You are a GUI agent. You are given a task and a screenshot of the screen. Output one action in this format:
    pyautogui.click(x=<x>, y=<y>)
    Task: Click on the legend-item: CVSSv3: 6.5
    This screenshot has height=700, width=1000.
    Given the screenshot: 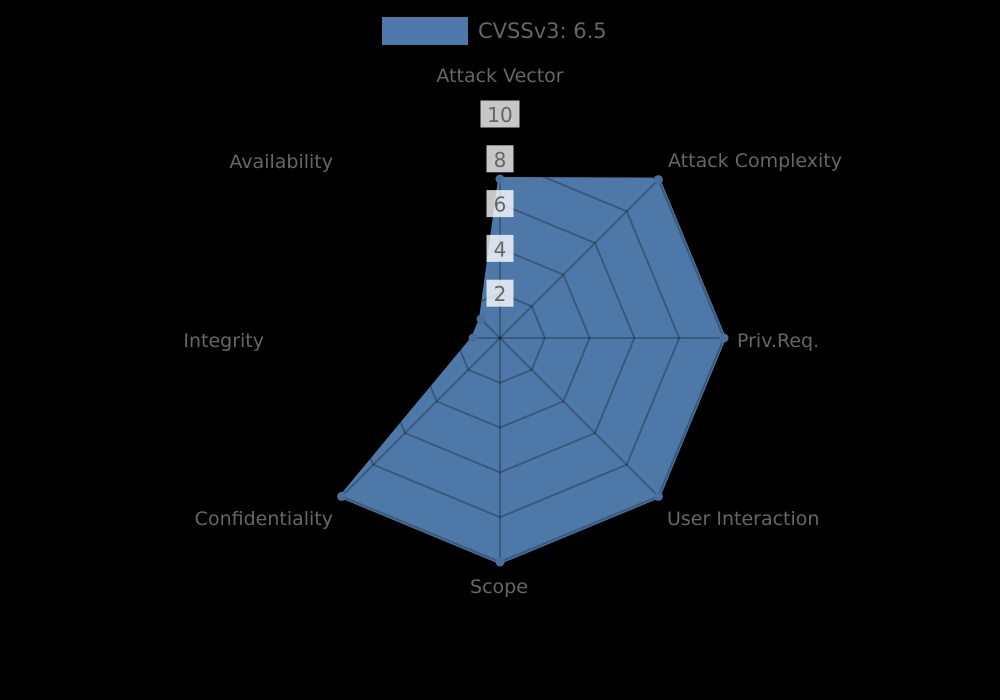 What is the action you would take?
    pyautogui.click(x=494, y=31)
    